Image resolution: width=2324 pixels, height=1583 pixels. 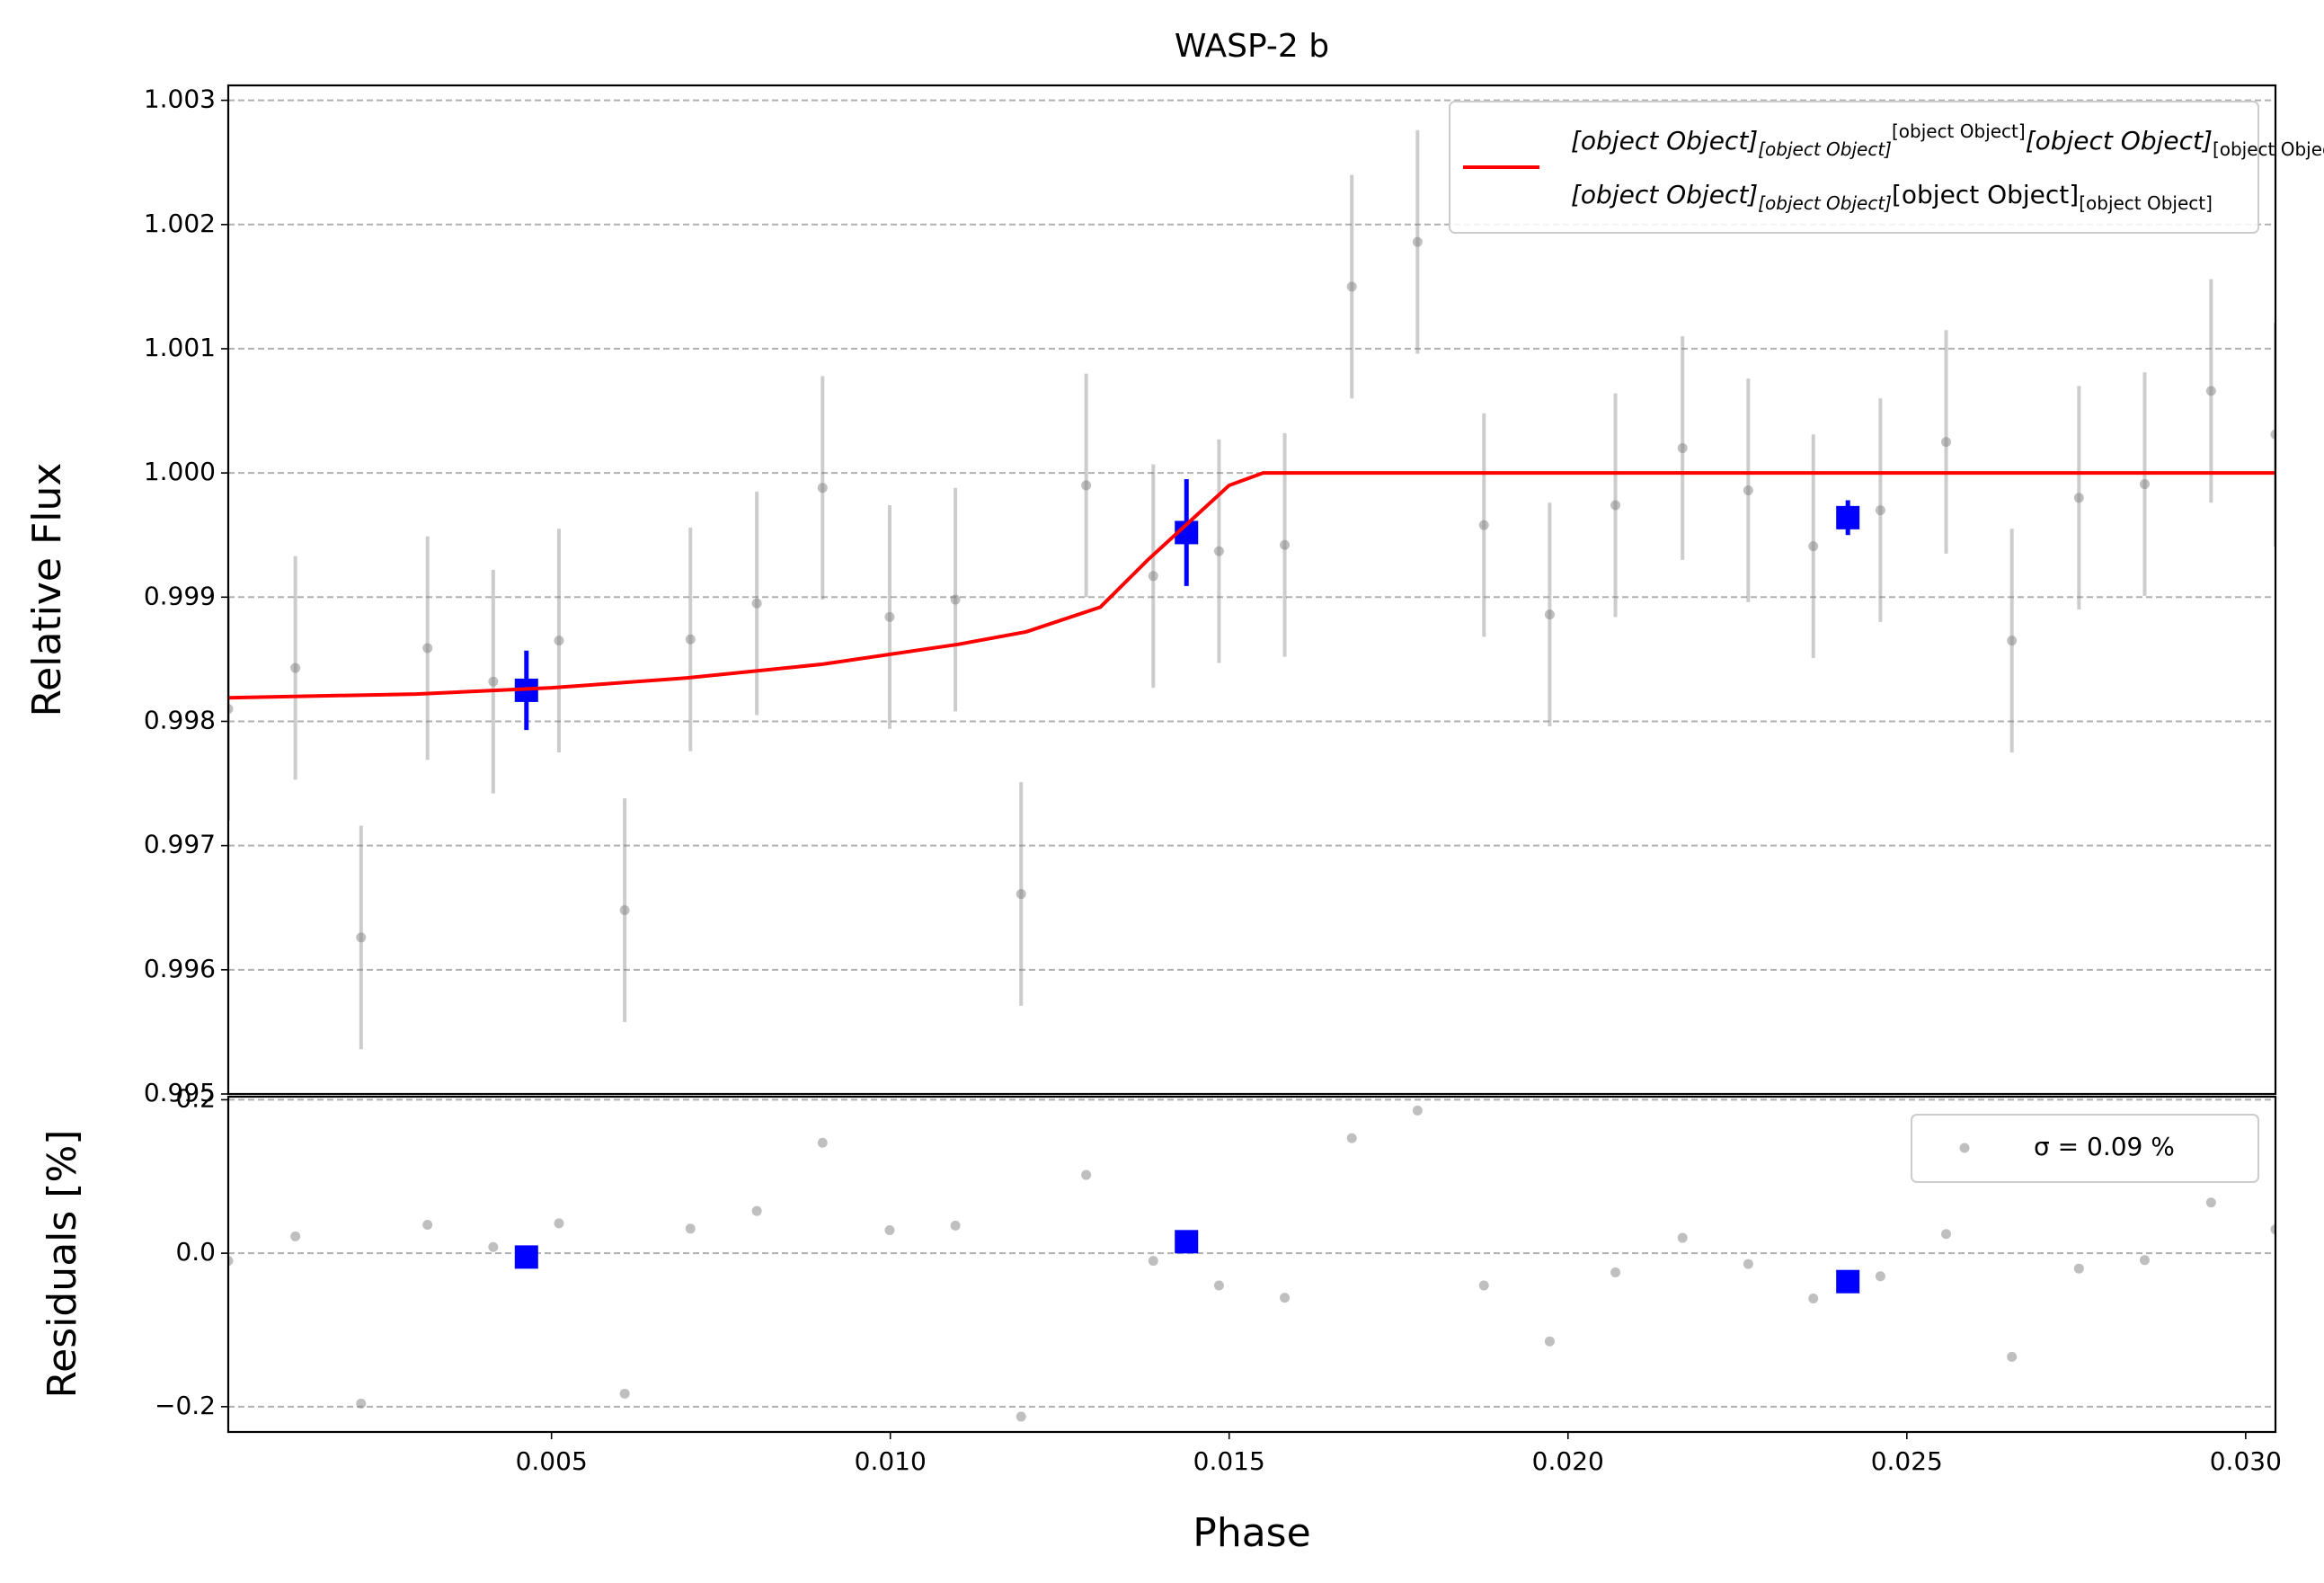 What do you see at coordinates (180, 99) in the screenshot?
I see `y-tick-label: 1.003` at bounding box center [180, 99].